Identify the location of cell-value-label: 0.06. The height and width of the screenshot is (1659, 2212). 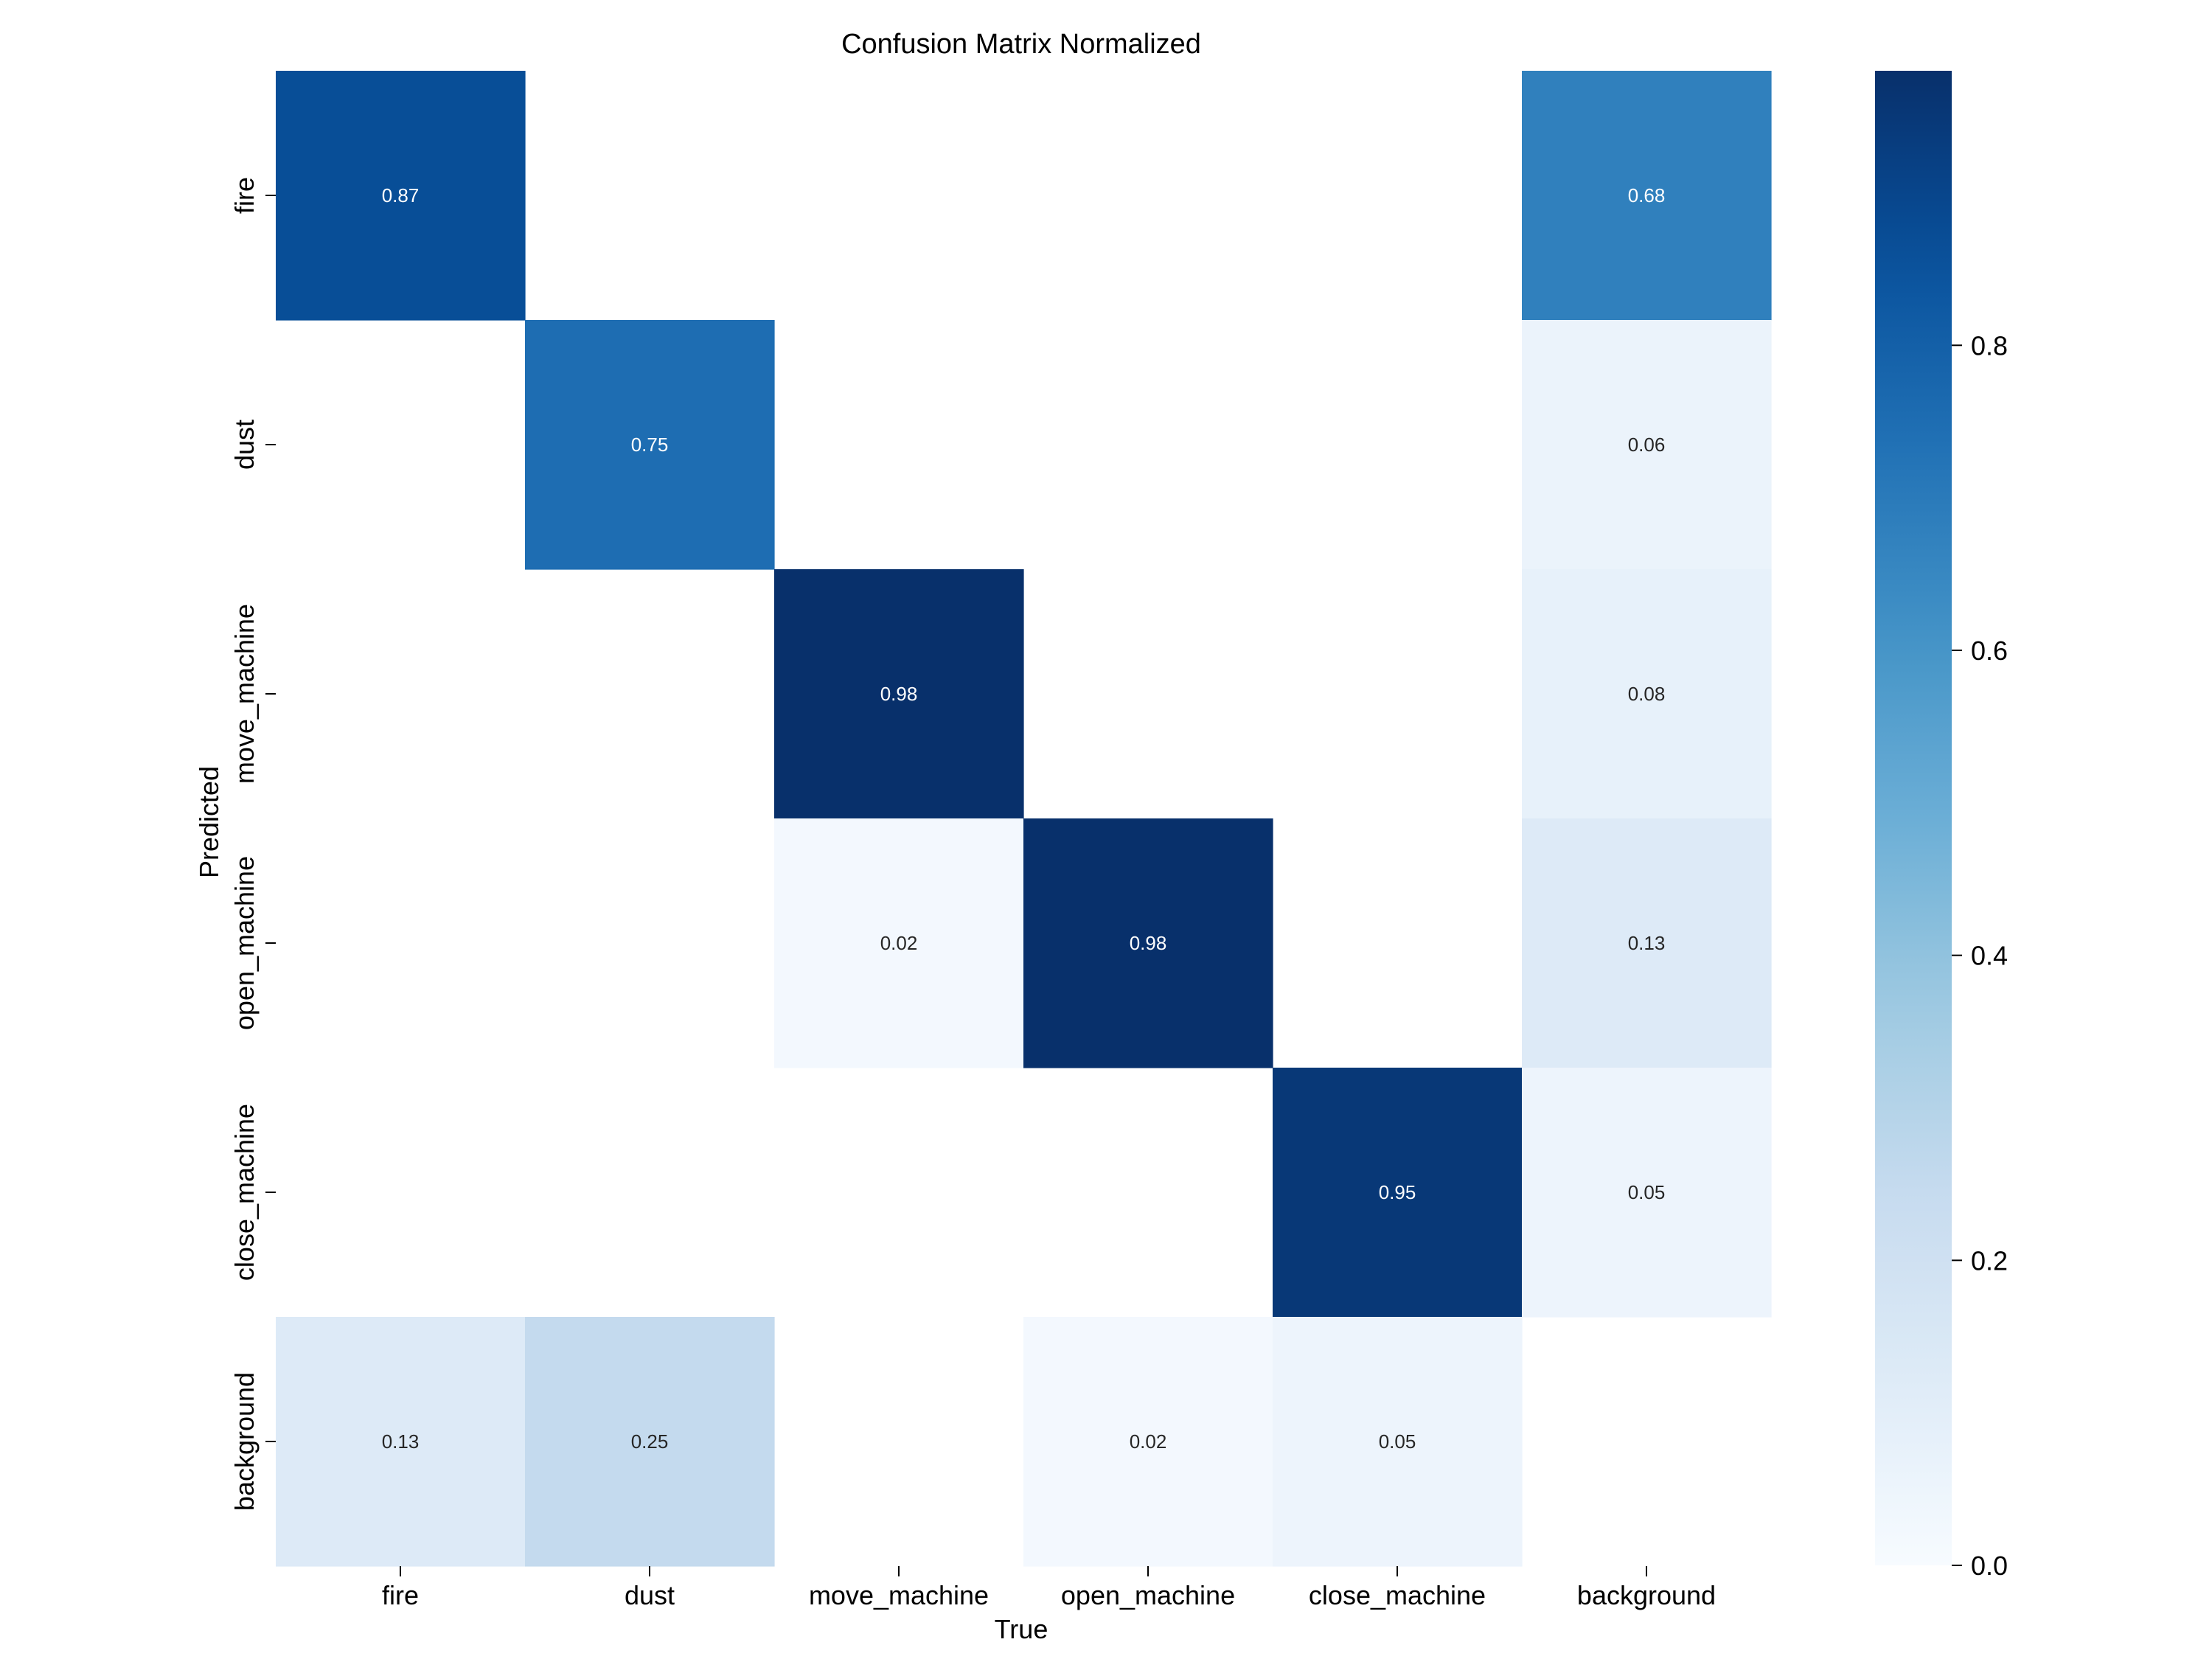
(1647, 445).